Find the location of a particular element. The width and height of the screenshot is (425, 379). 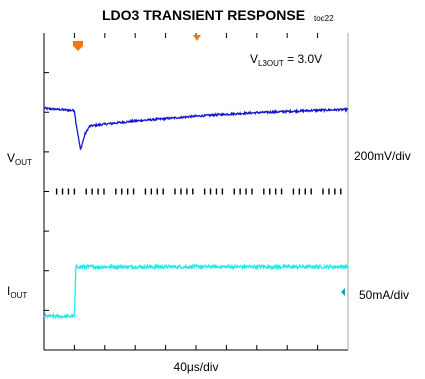

figure-tag: toc22 is located at coordinates (324, 18).